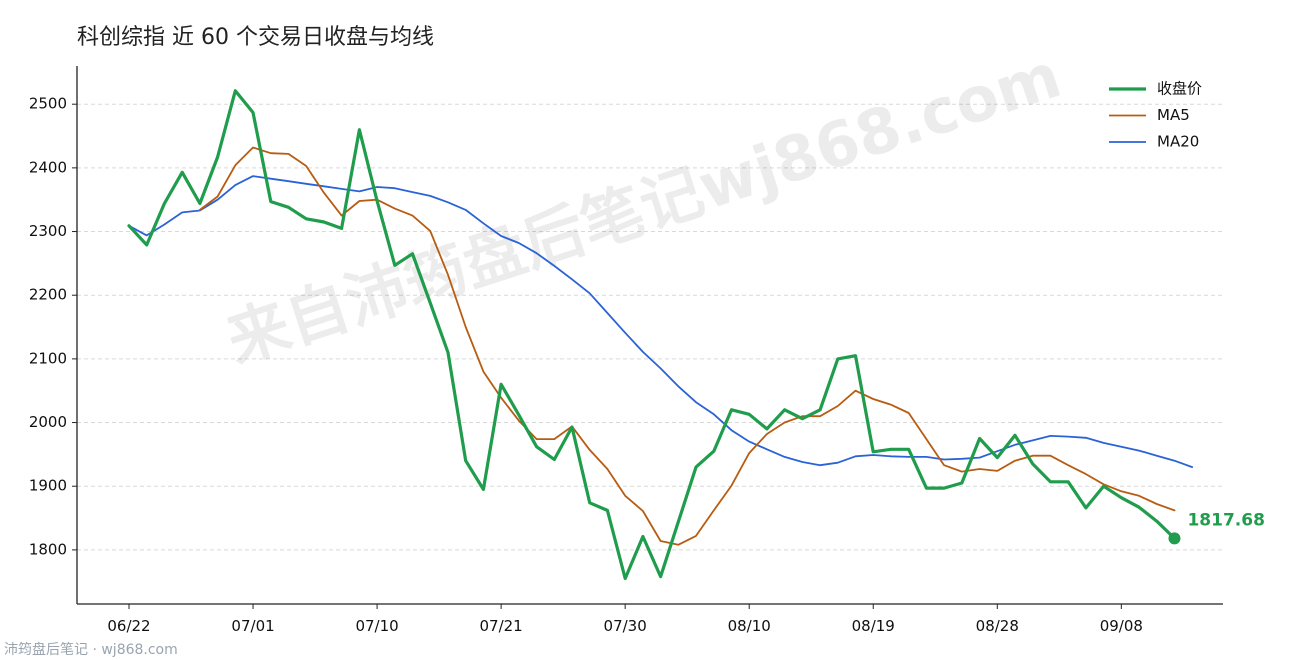  What do you see at coordinates (48, 104) in the screenshot?
I see `y-tick-label-7: 2500` at bounding box center [48, 104].